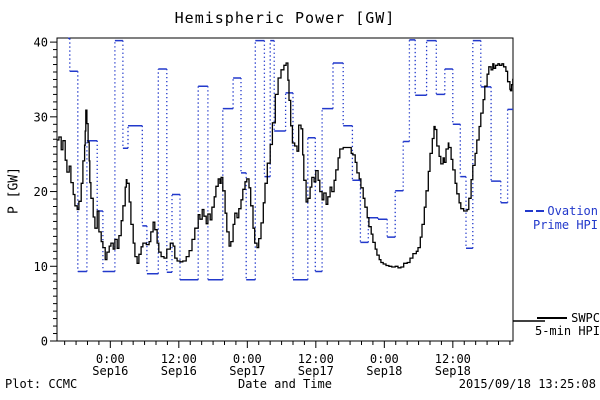 This screenshot has height=400, width=600. I want to click on legend-swpc-line1: SWPC, so click(556, 318).